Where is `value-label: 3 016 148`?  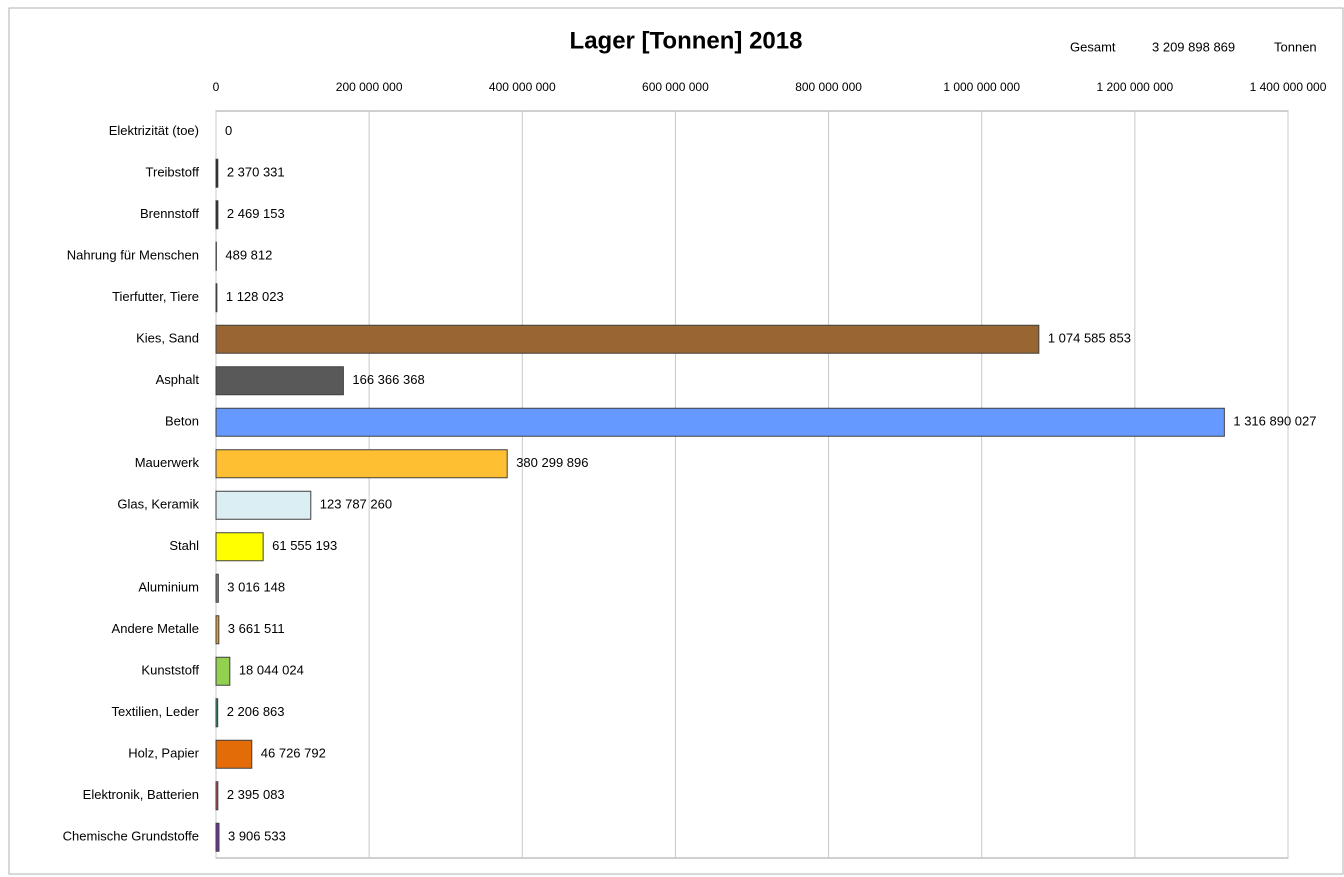 value-label: 3 016 148 is located at coordinates (256, 587).